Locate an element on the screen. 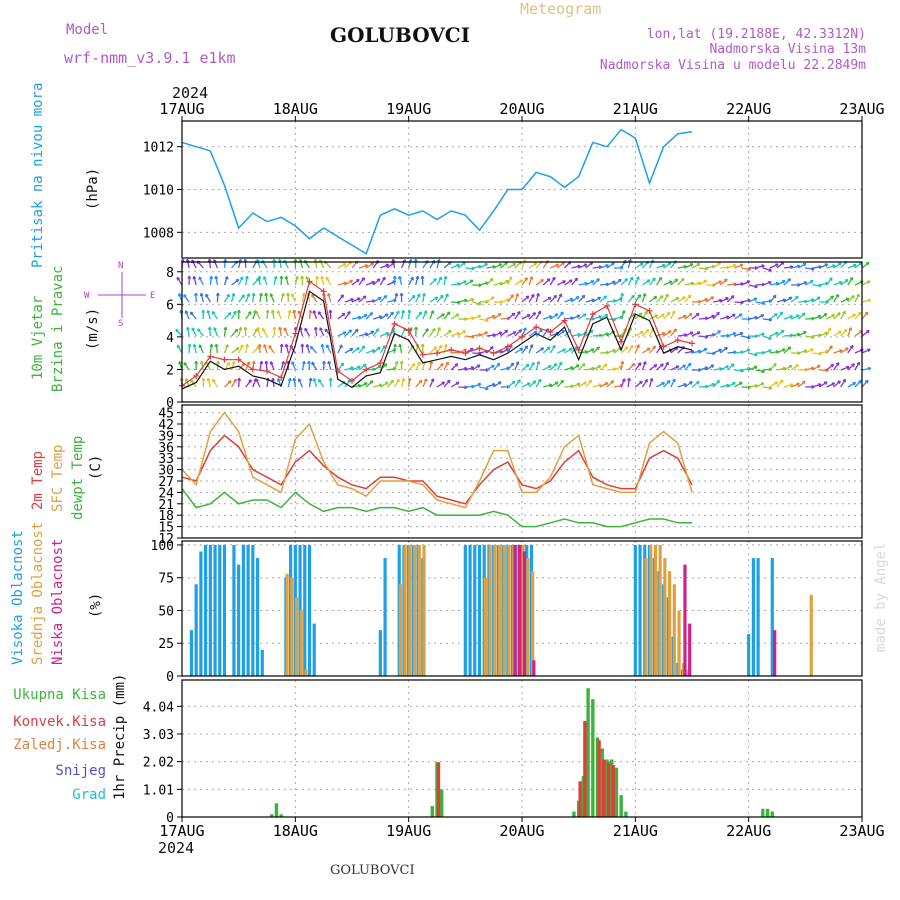  x-tick-label-top: 18AUG is located at coordinates (295, 109).